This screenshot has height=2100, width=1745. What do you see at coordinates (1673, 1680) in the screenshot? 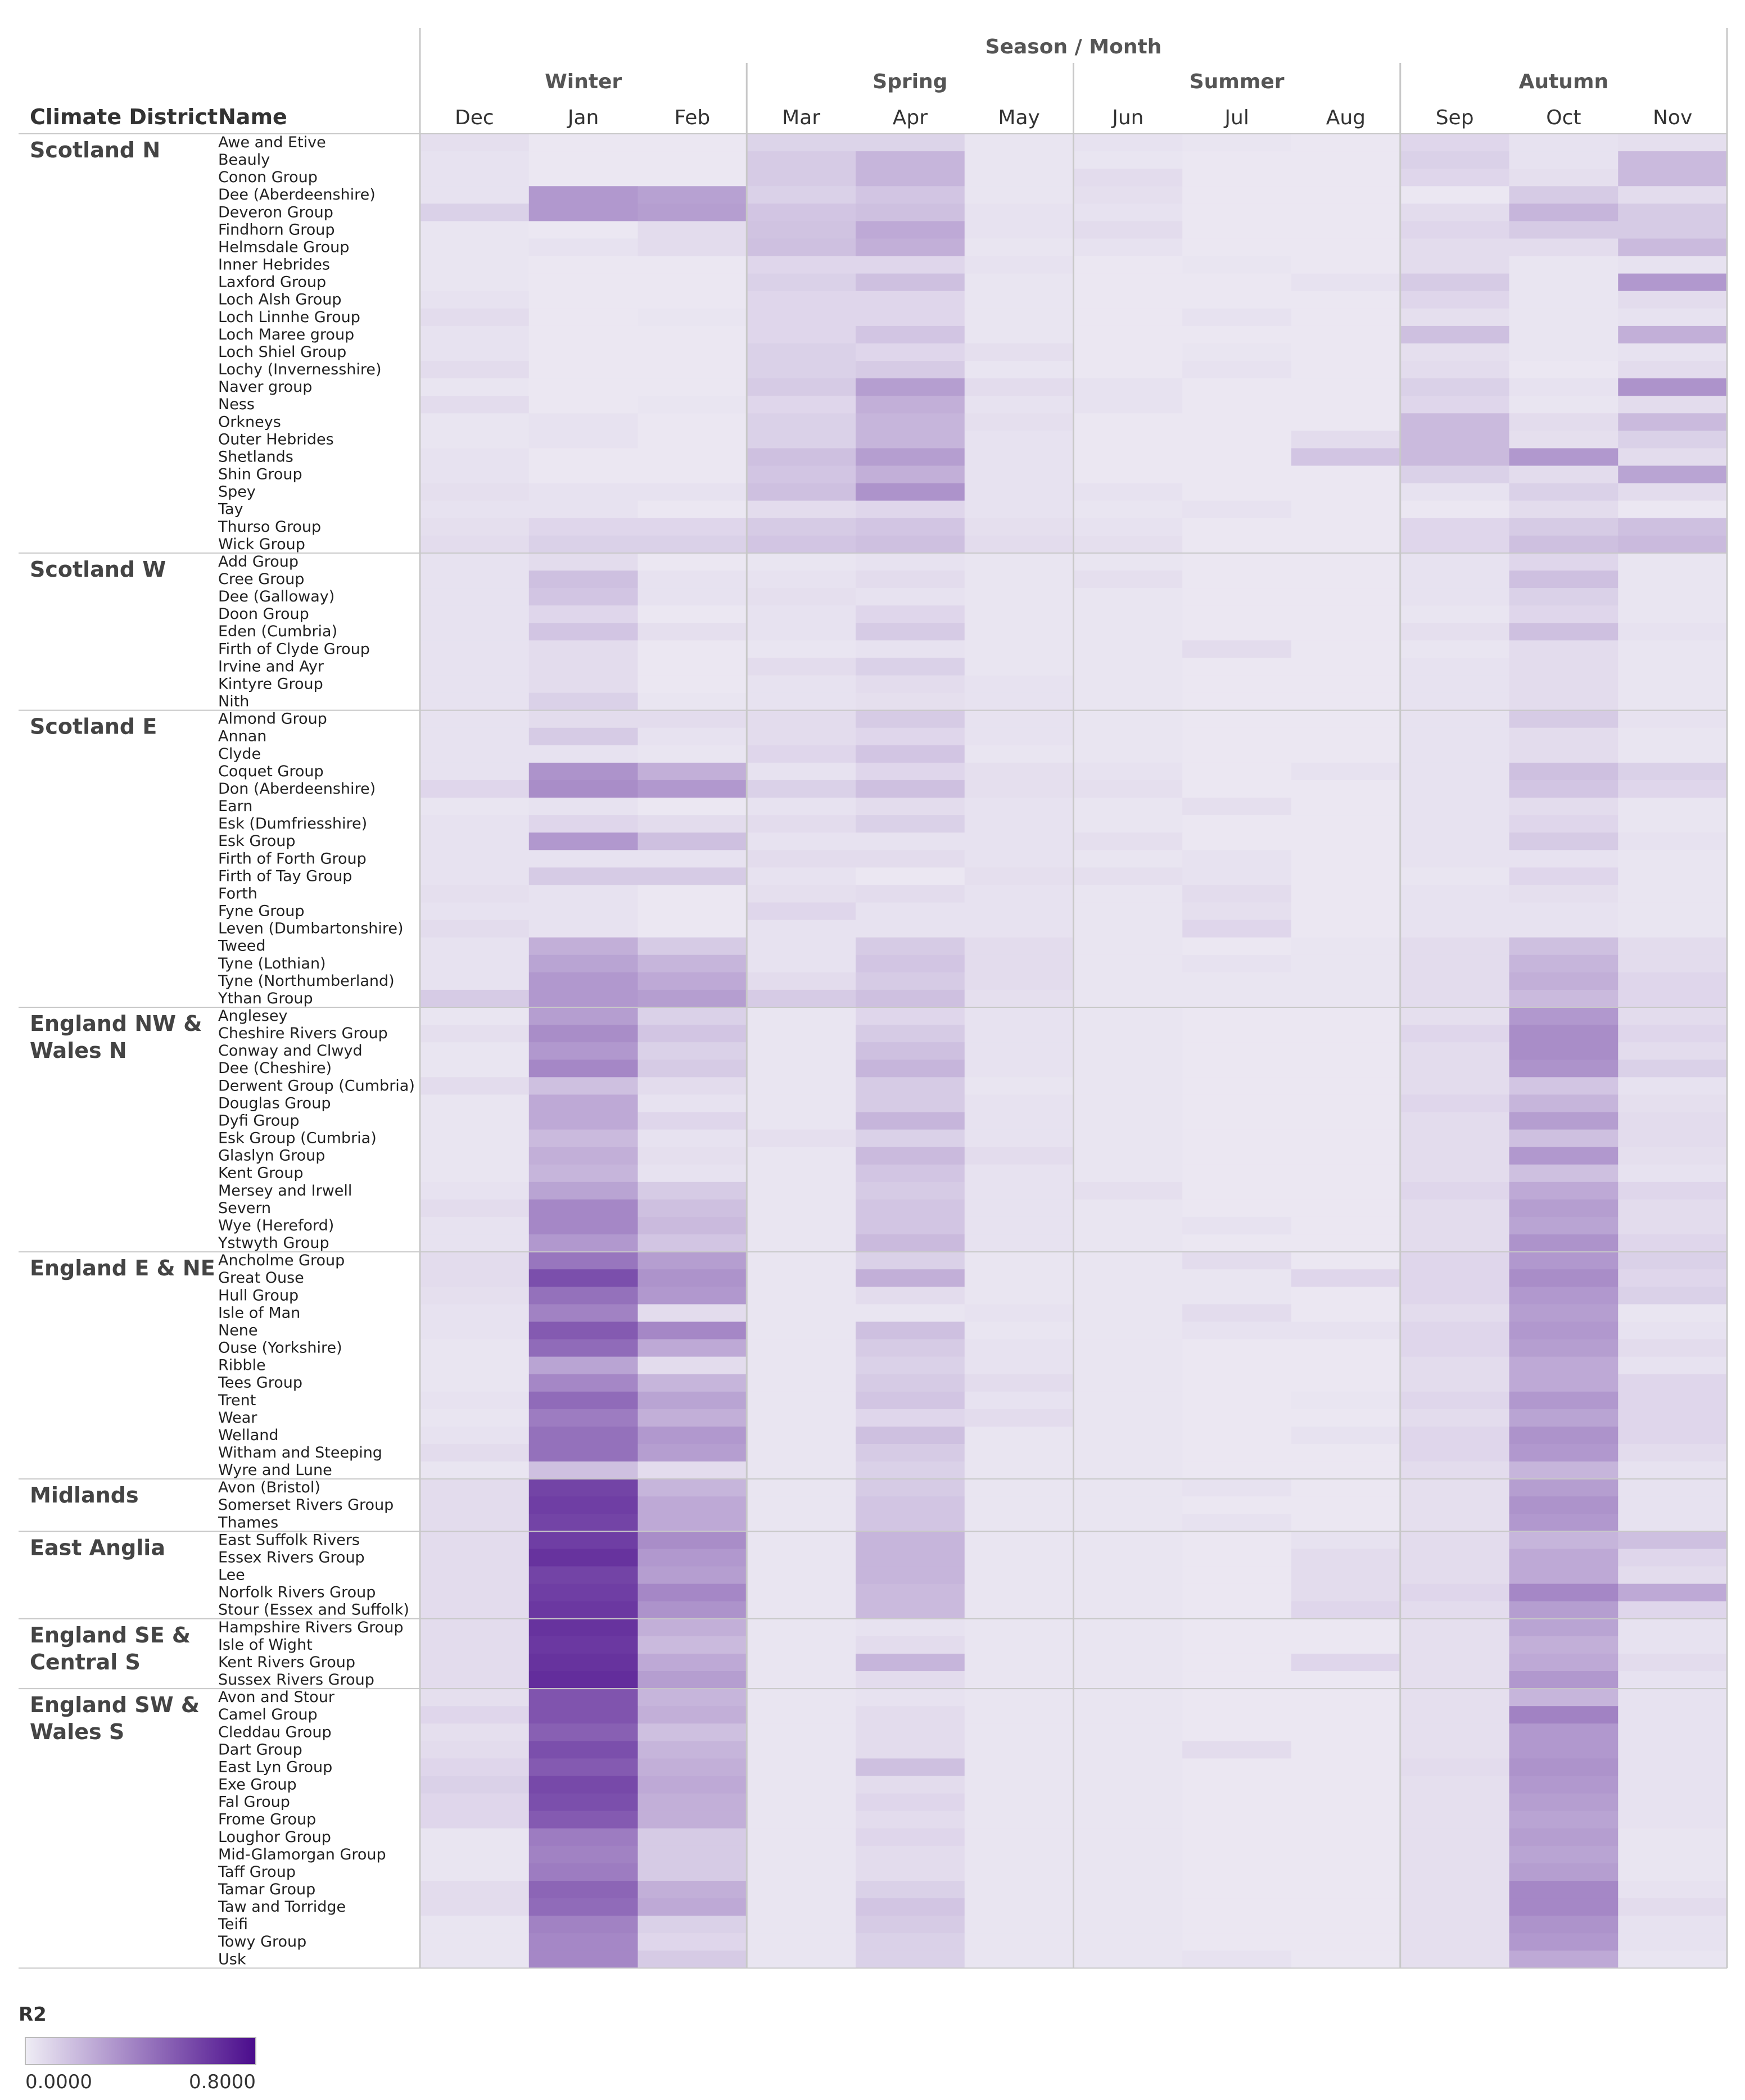
I see `cell-sussex-rivers-group-nov` at bounding box center [1673, 1680].